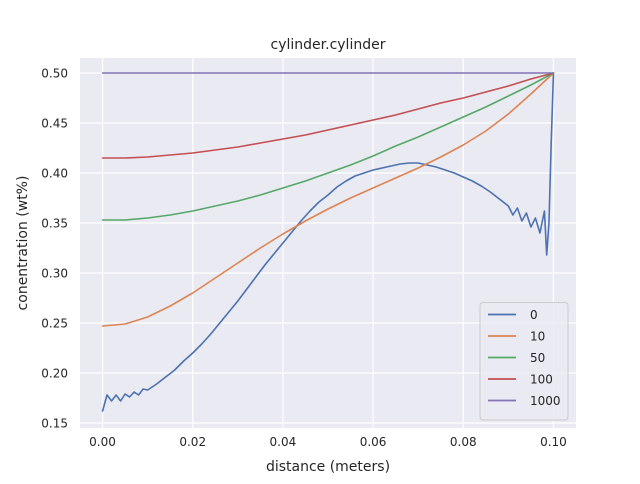  Describe the element at coordinates (328, 45) in the screenshot. I see `chart-title: cylinder.cylinder` at that location.